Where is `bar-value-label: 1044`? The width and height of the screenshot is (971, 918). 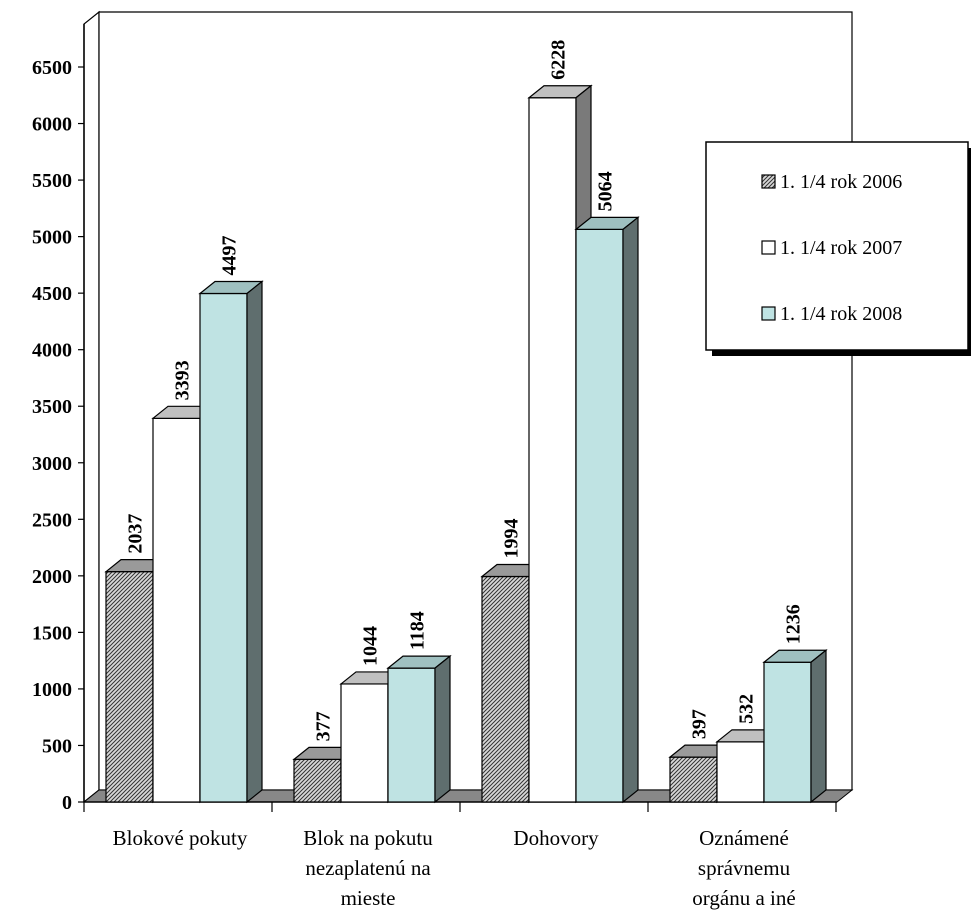 bar-value-label: 1044 is located at coordinates (371, 646).